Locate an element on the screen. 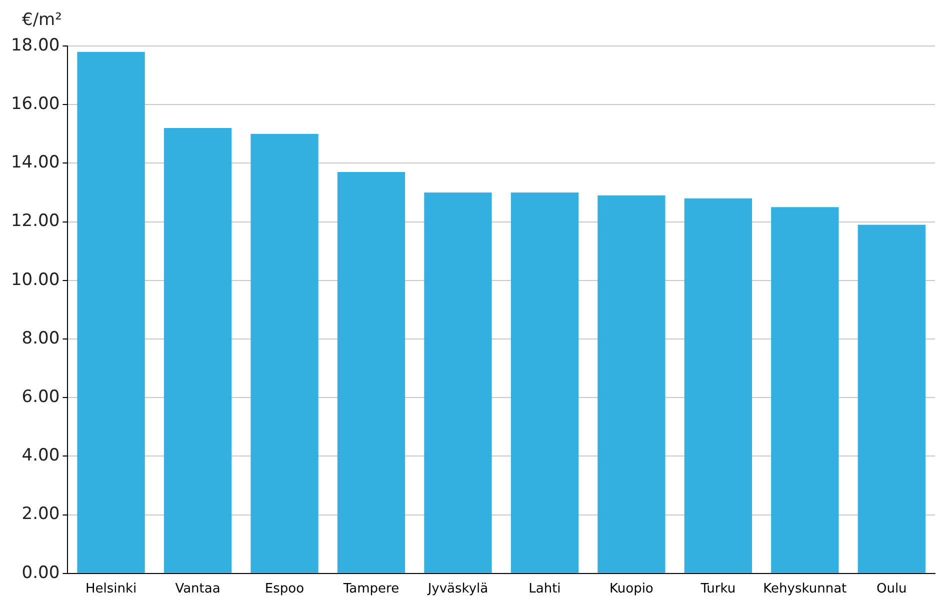 This screenshot has width=947, height=613. x-tick-label: Tampere is located at coordinates (371, 589).